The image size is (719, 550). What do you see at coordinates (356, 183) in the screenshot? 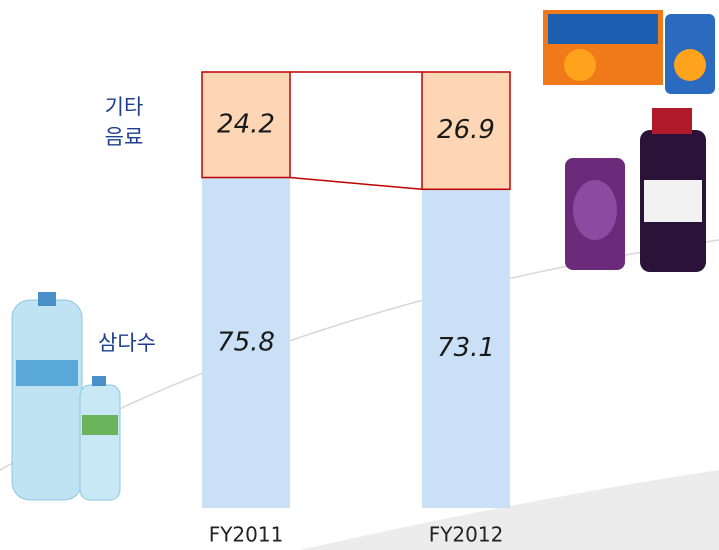
I see `connector` at bounding box center [356, 183].